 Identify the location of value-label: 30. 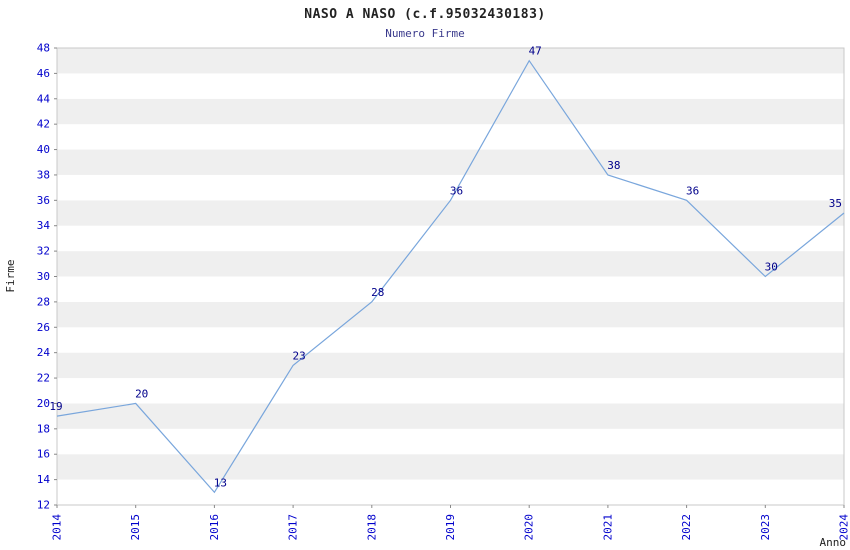
(771, 267).